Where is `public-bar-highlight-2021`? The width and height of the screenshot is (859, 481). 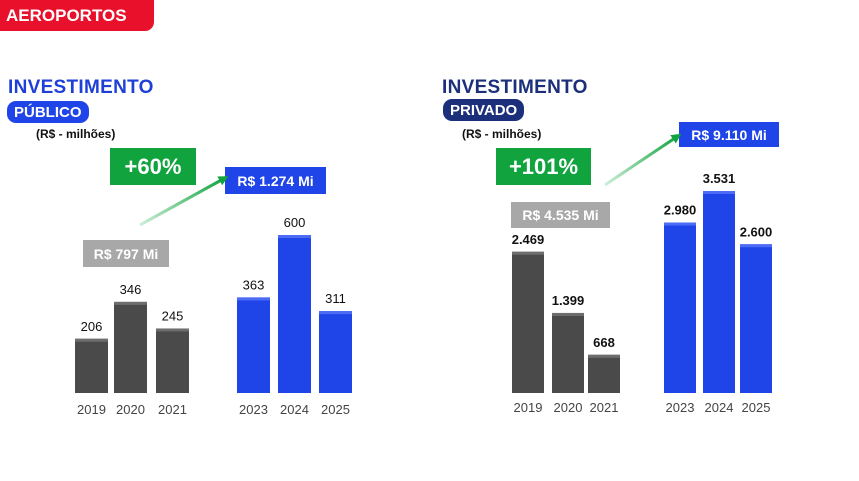
public-bar-highlight-2021 is located at coordinates (172, 330).